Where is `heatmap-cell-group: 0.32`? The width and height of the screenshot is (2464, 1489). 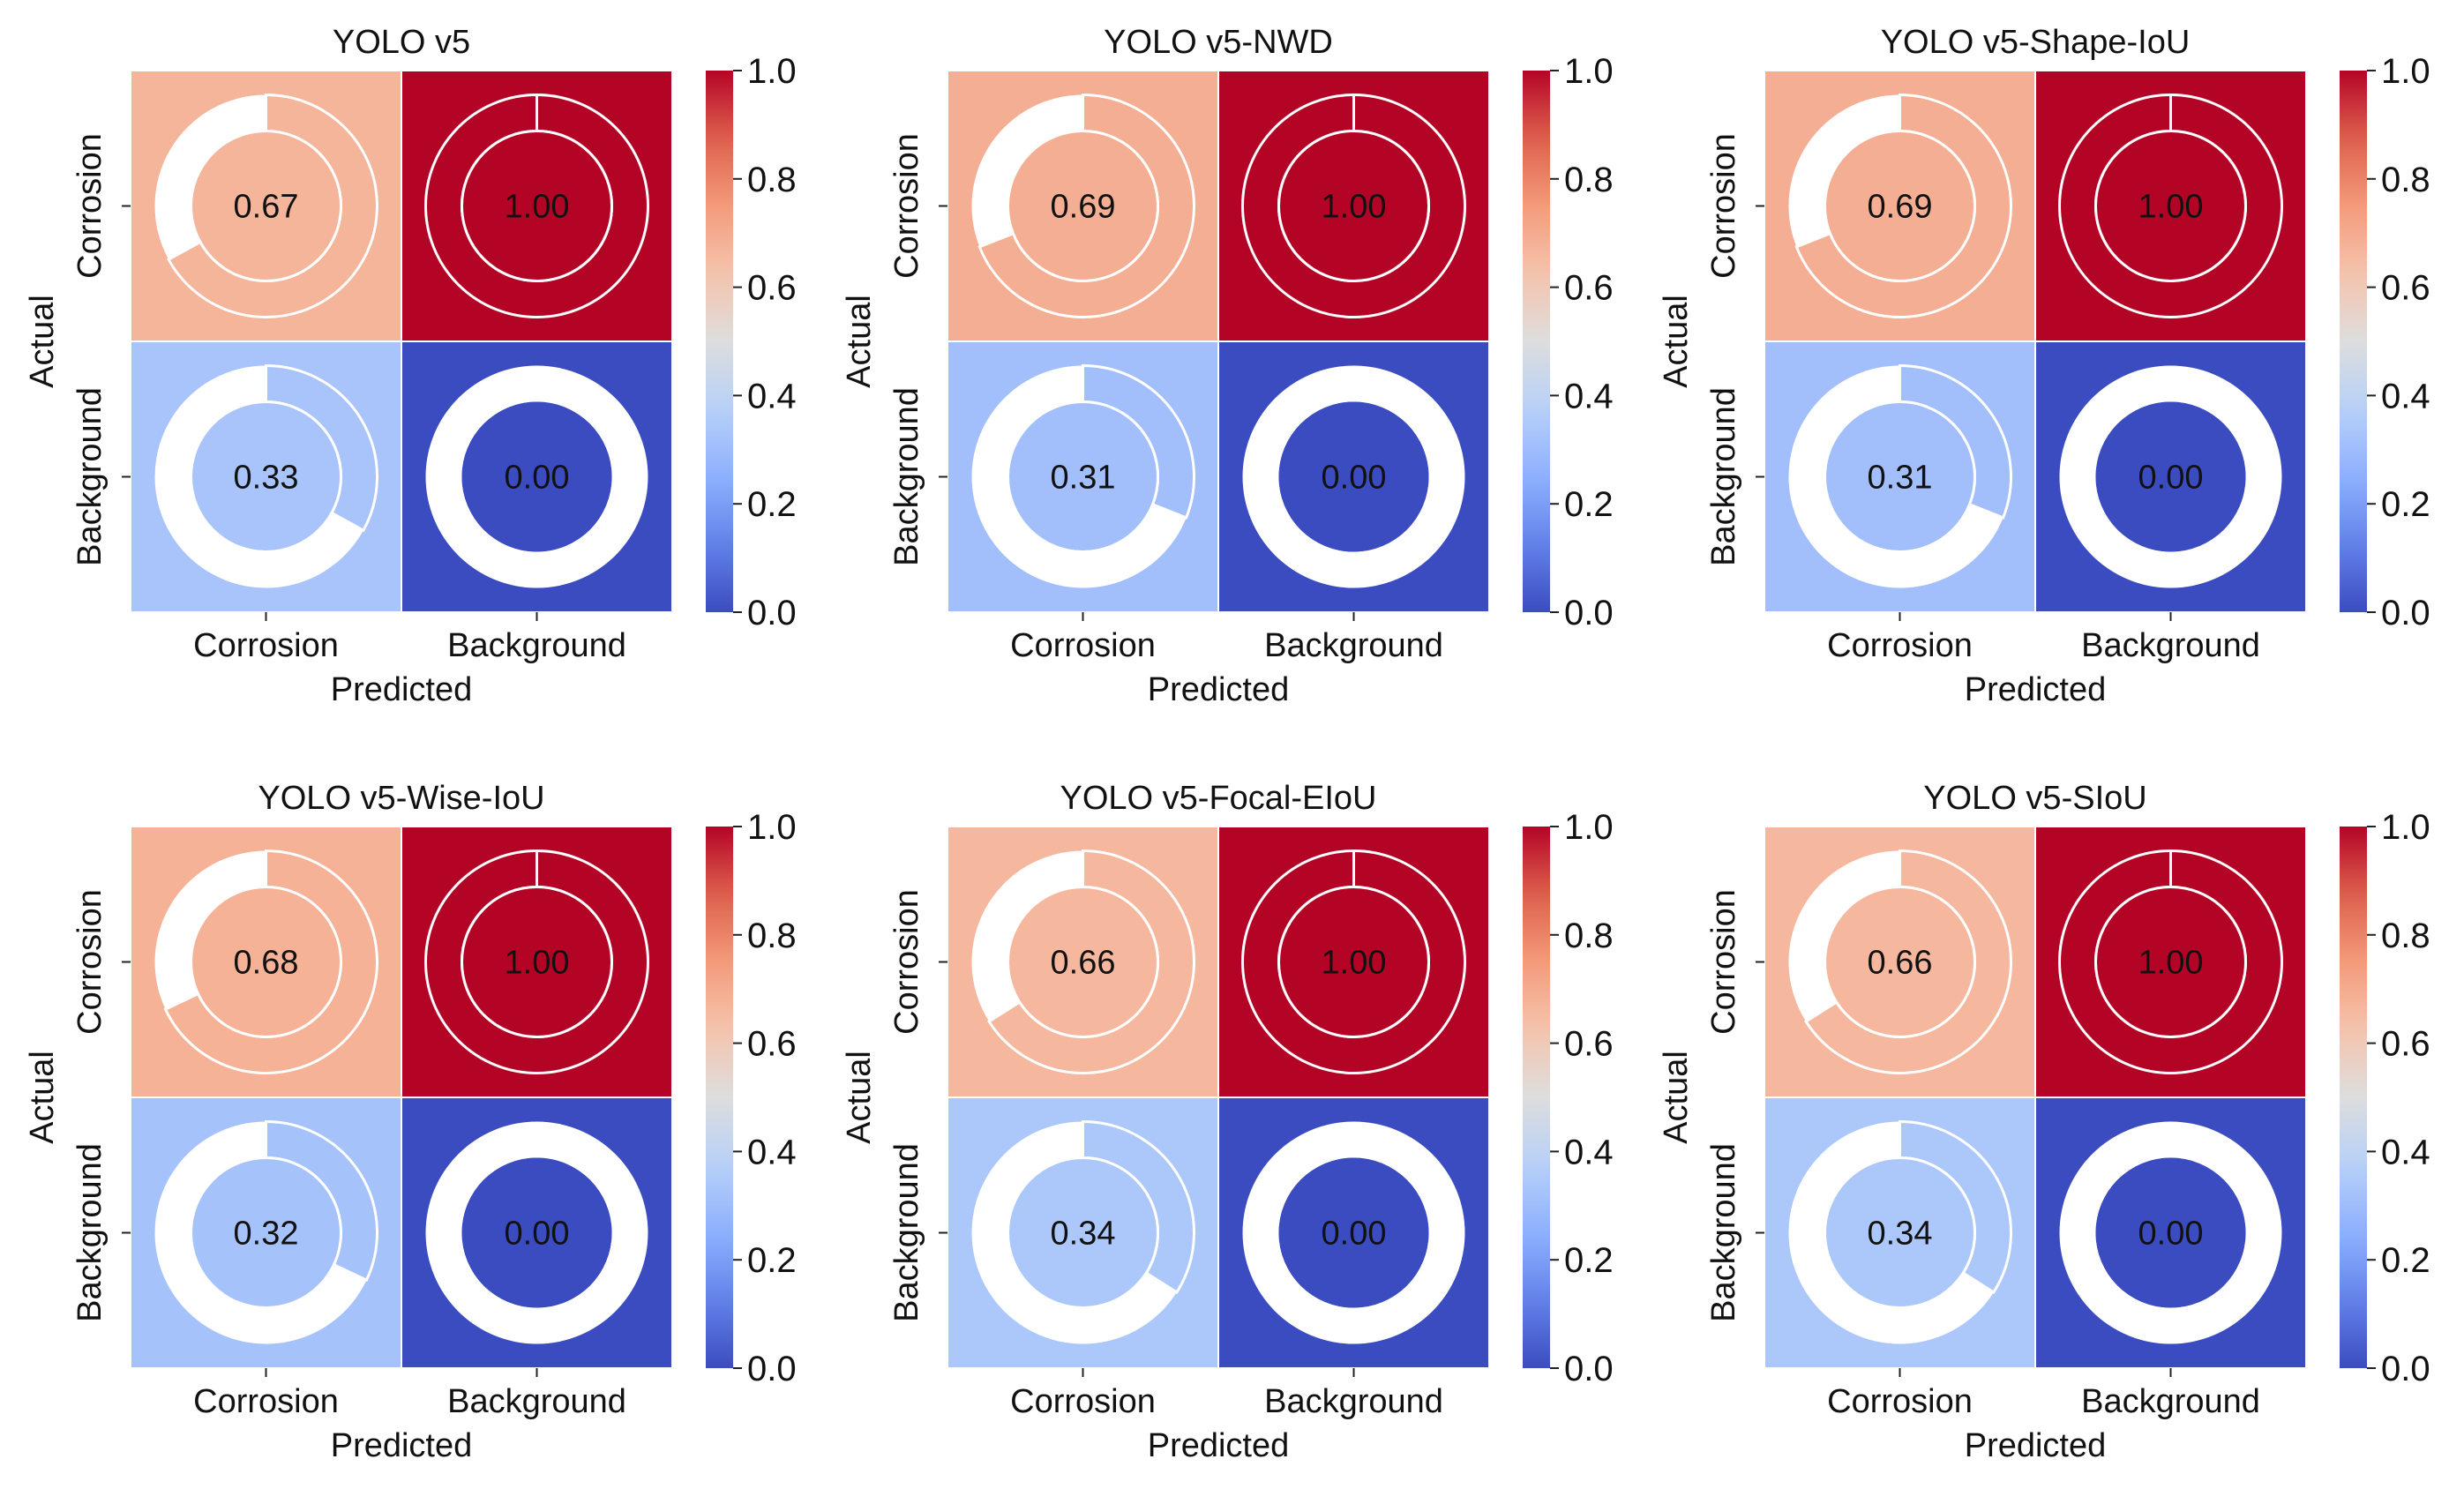
heatmap-cell-group: 0.32 is located at coordinates (266, 1233).